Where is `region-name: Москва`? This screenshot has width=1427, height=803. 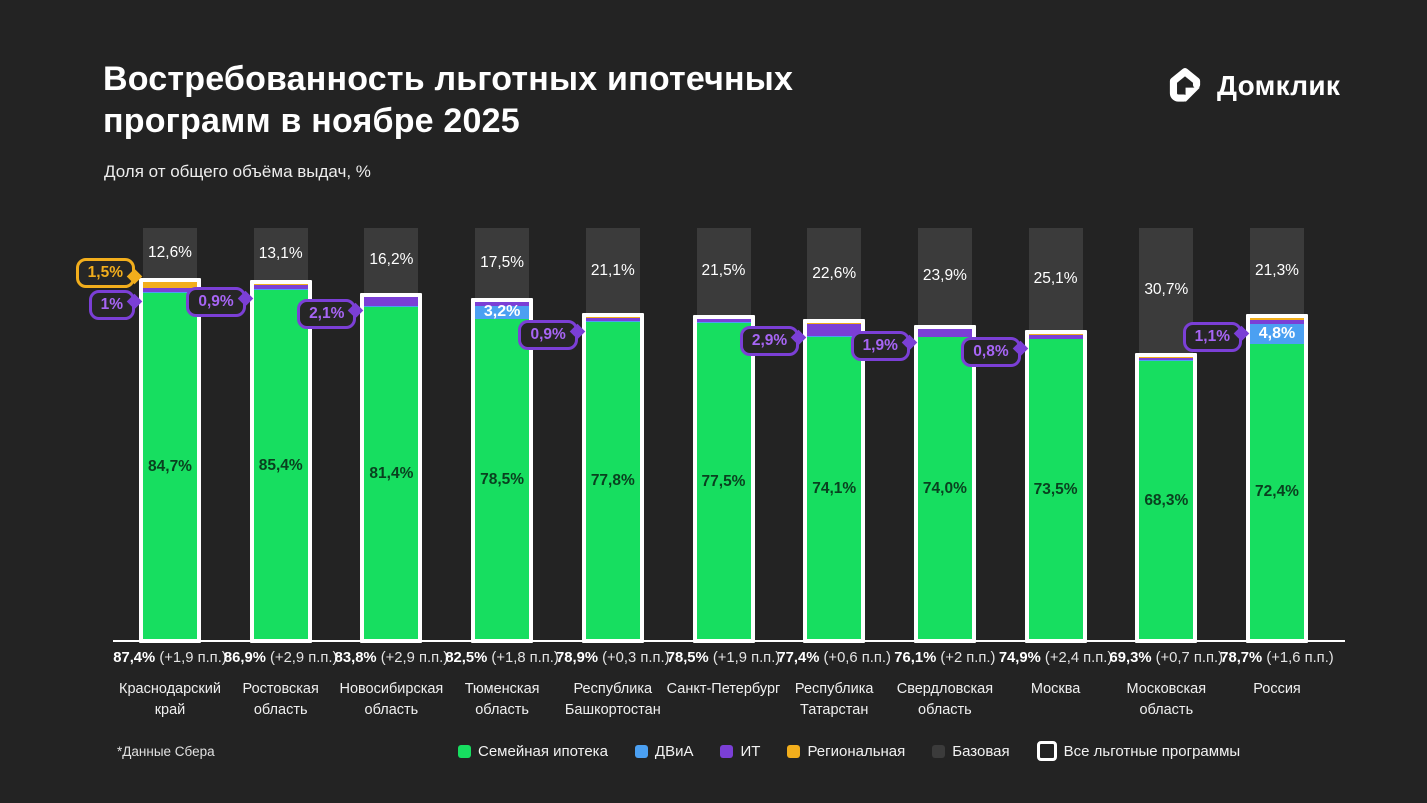
region-name: Москва is located at coordinates (1056, 689).